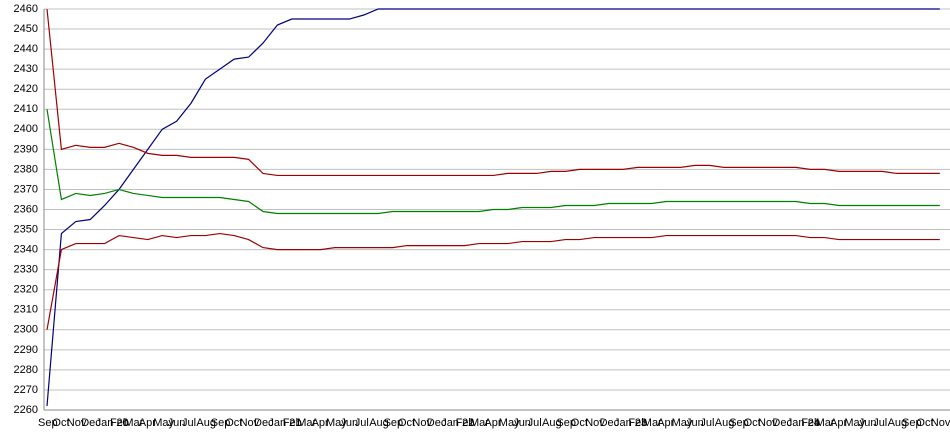 This screenshot has width=950, height=435. I want to click on y-tick-label: 2290, so click(26, 350).